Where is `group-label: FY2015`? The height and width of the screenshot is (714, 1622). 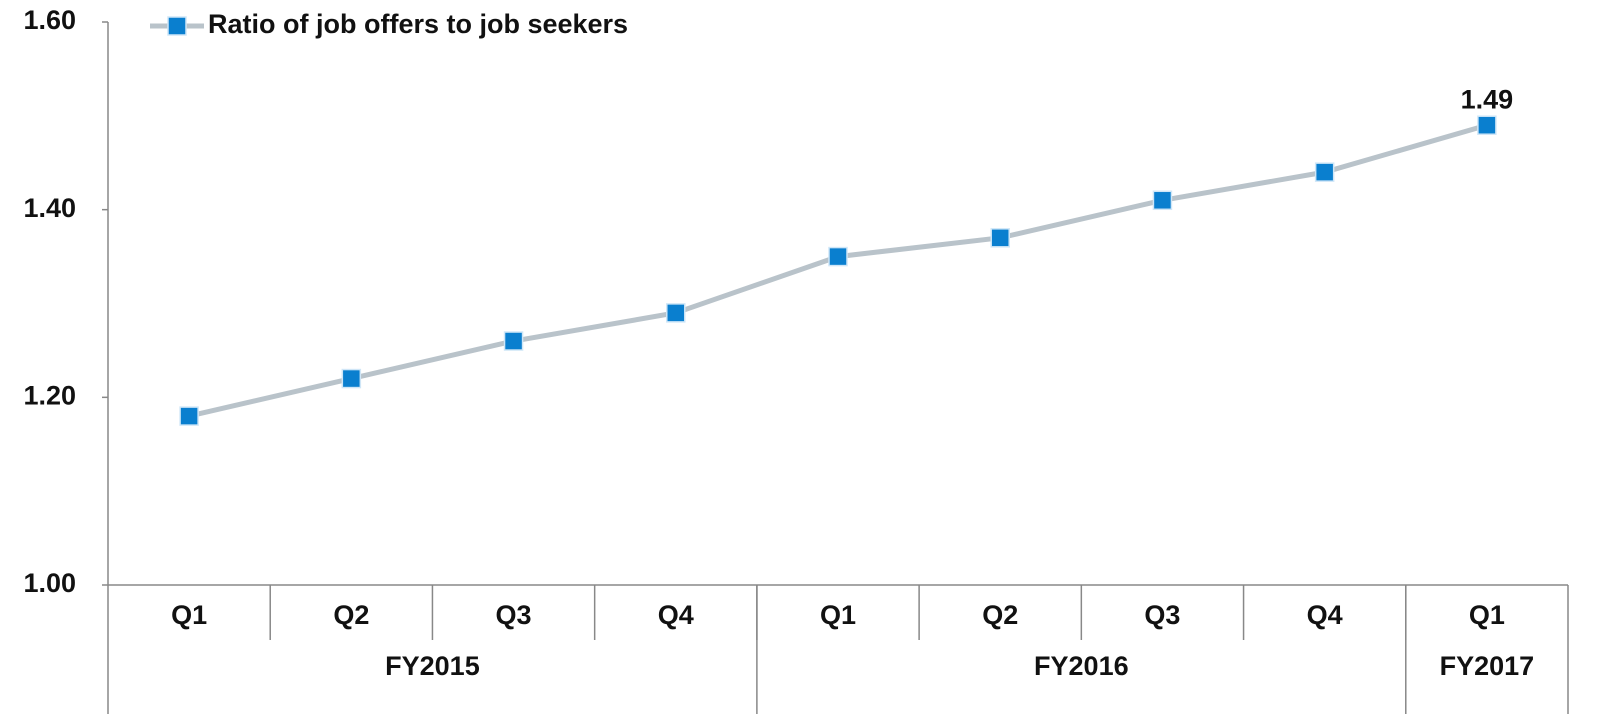 group-label: FY2015 is located at coordinates (432, 666).